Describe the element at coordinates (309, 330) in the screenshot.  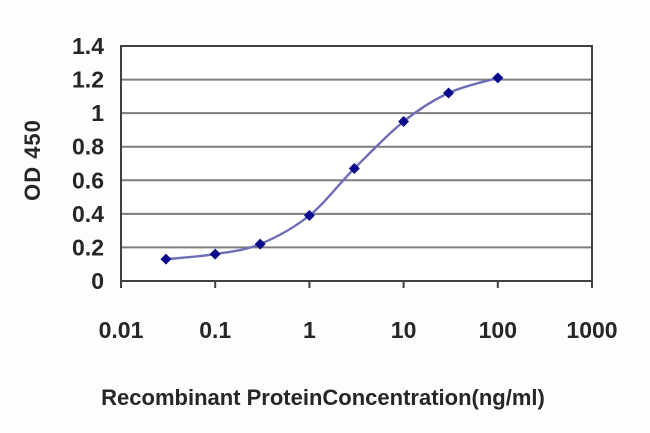
I see `x-tick-label: 1` at that location.